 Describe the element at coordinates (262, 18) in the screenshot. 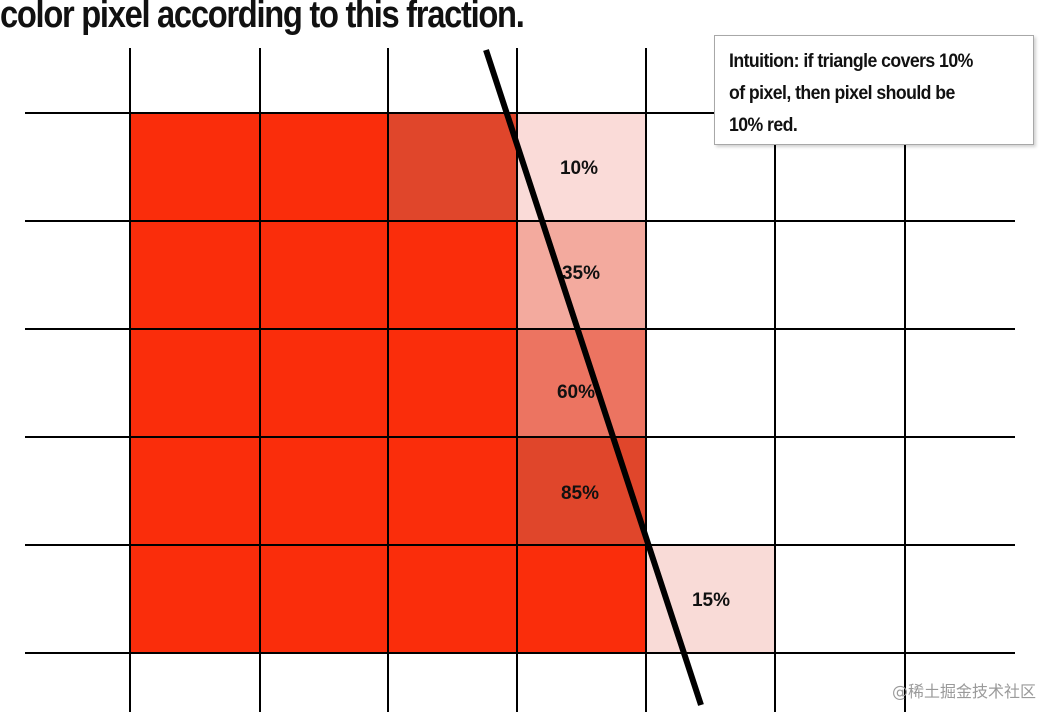

I see `slide-title: color pixel according to this fraction.` at that location.